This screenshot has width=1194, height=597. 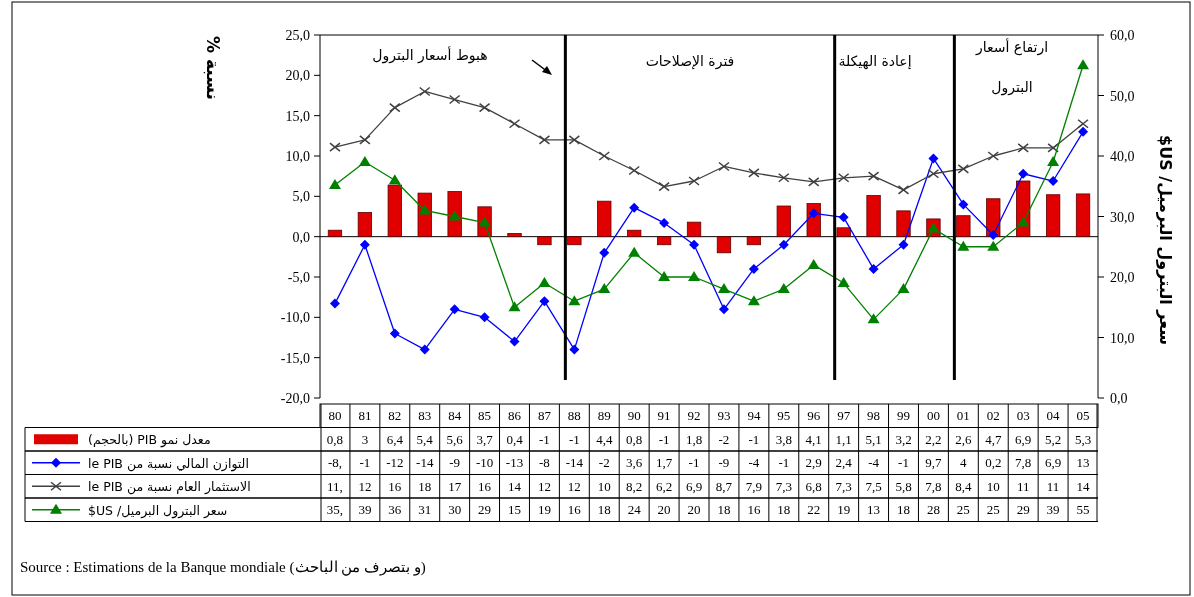 What do you see at coordinates (993, 415) in the screenshot?
I see `x-tick-label: 02` at bounding box center [993, 415].